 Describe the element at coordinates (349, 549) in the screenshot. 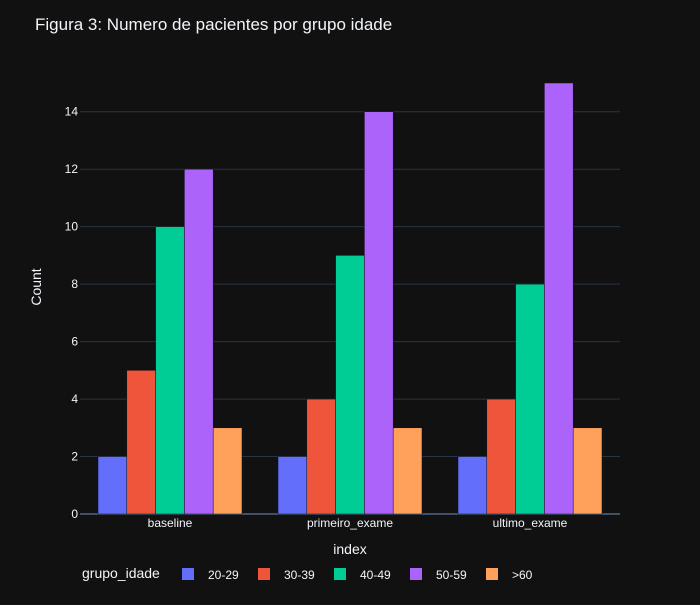

I see `x-axis-label: index` at that location.